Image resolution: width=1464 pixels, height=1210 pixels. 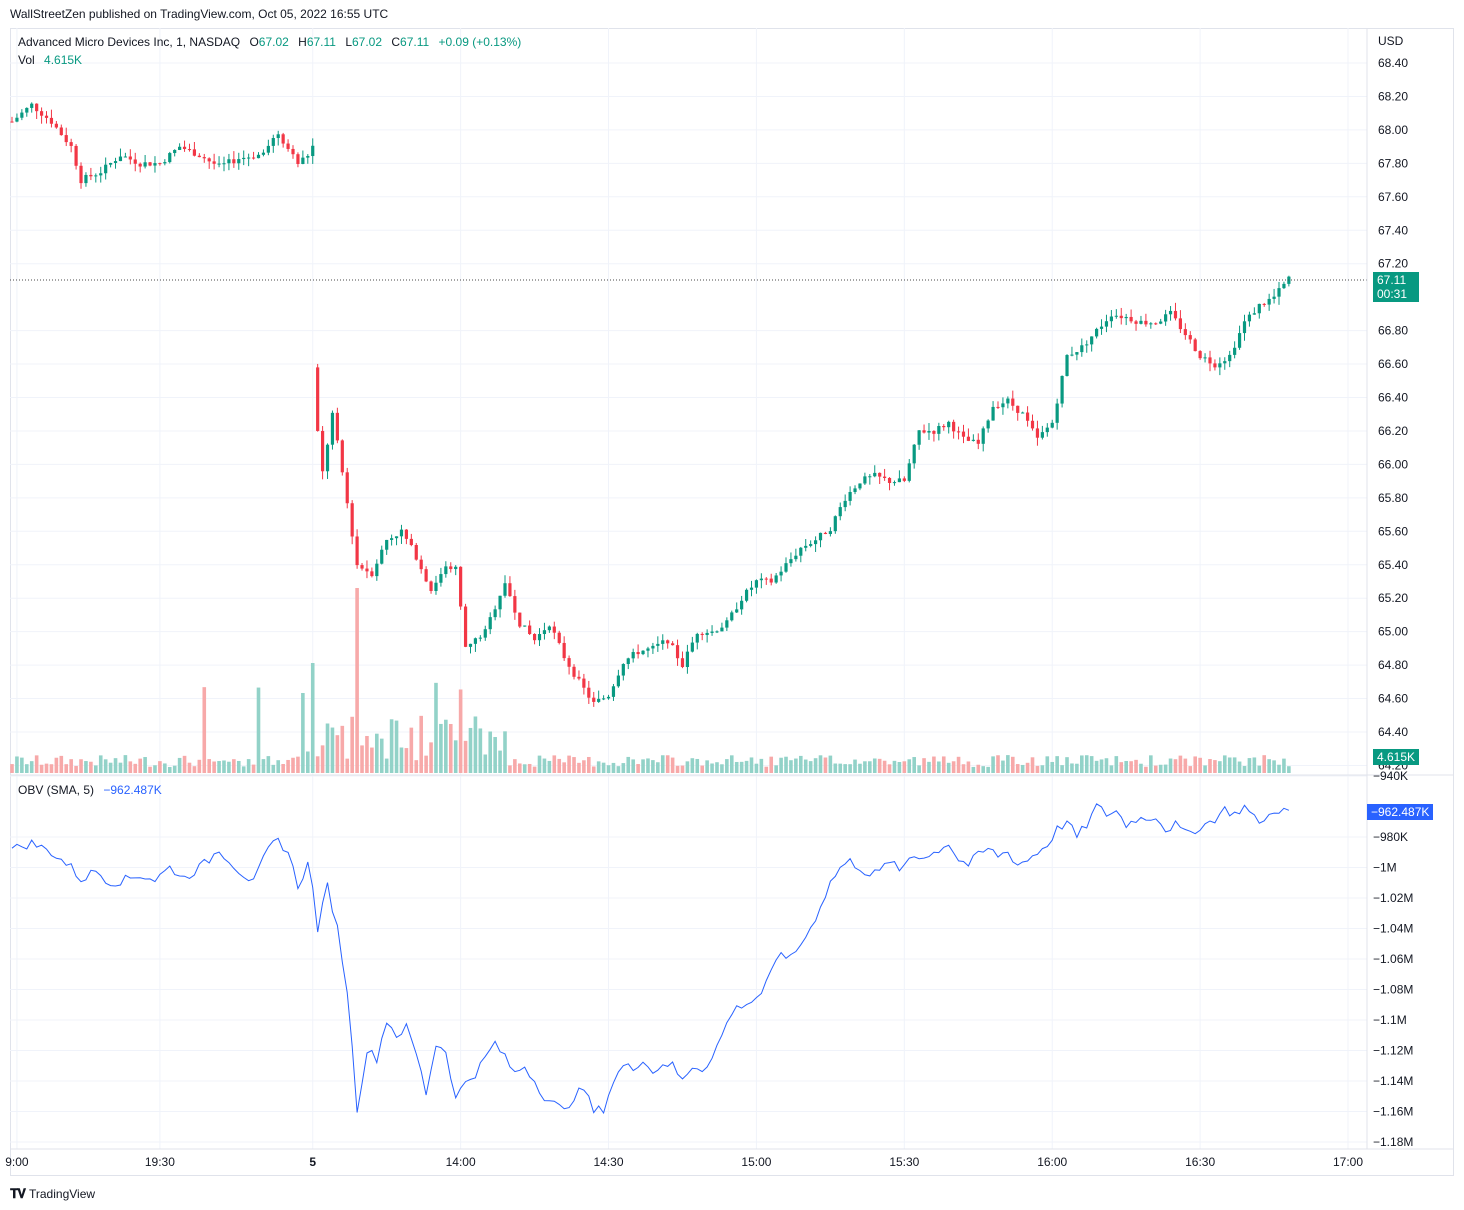 I want to click on tradingview-logo: 𝐓𝐕 TradingView, so click(x=52, y=1194).